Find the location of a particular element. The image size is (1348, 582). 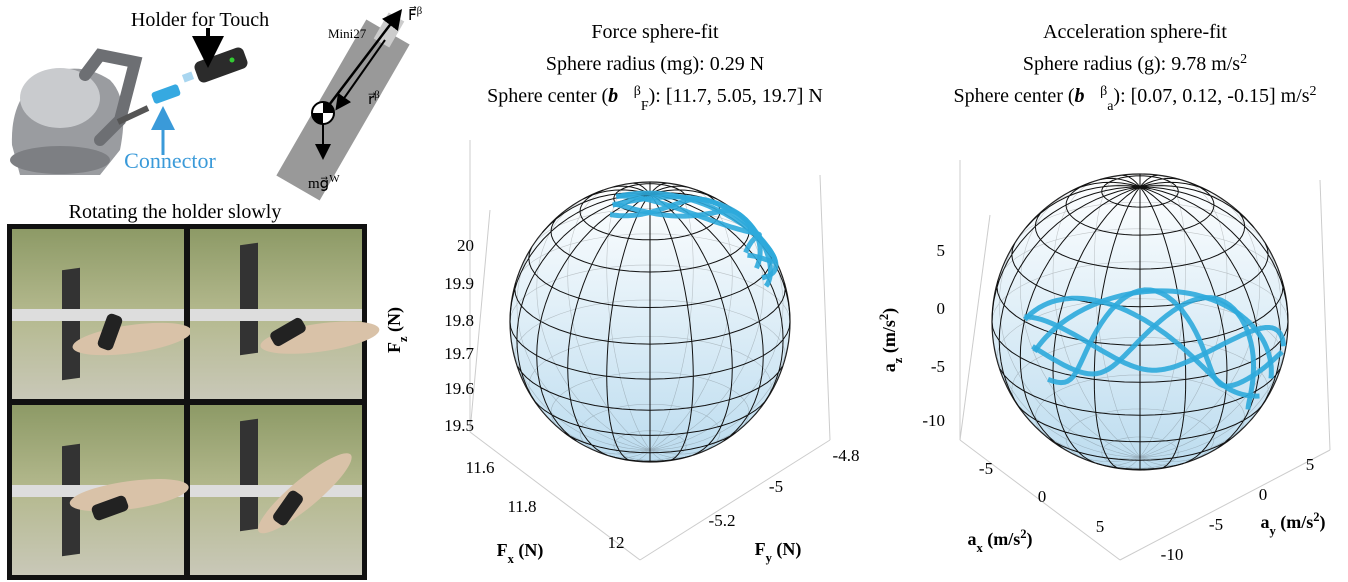

text-line: Sphere radius (mg): 0.29 N is located at coordinates (655, 64).